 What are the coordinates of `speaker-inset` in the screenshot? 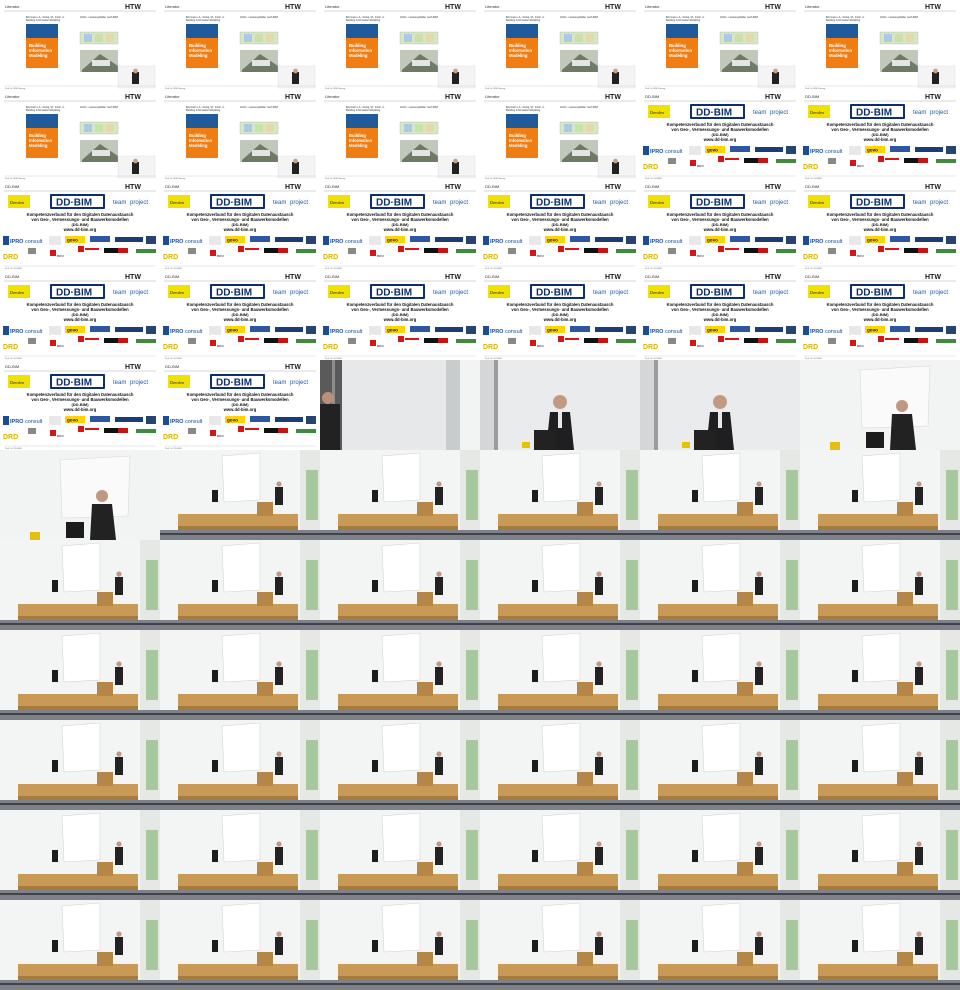 It's located at (776, 77).